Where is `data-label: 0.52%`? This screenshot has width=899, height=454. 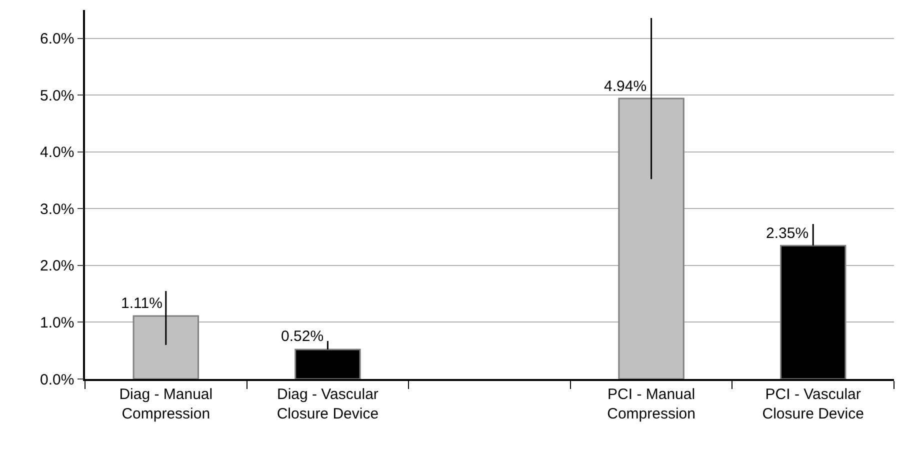 data-label: 0.52% is located at coordinates (302, 336).